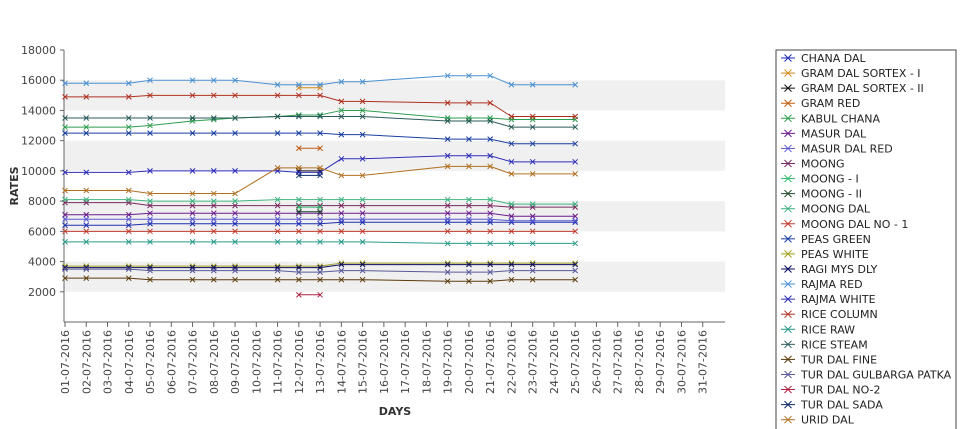 The height and width of the screenshot is (429, 975). I want to click on x-tick-label: 28-07-2016, so click(639, 362).